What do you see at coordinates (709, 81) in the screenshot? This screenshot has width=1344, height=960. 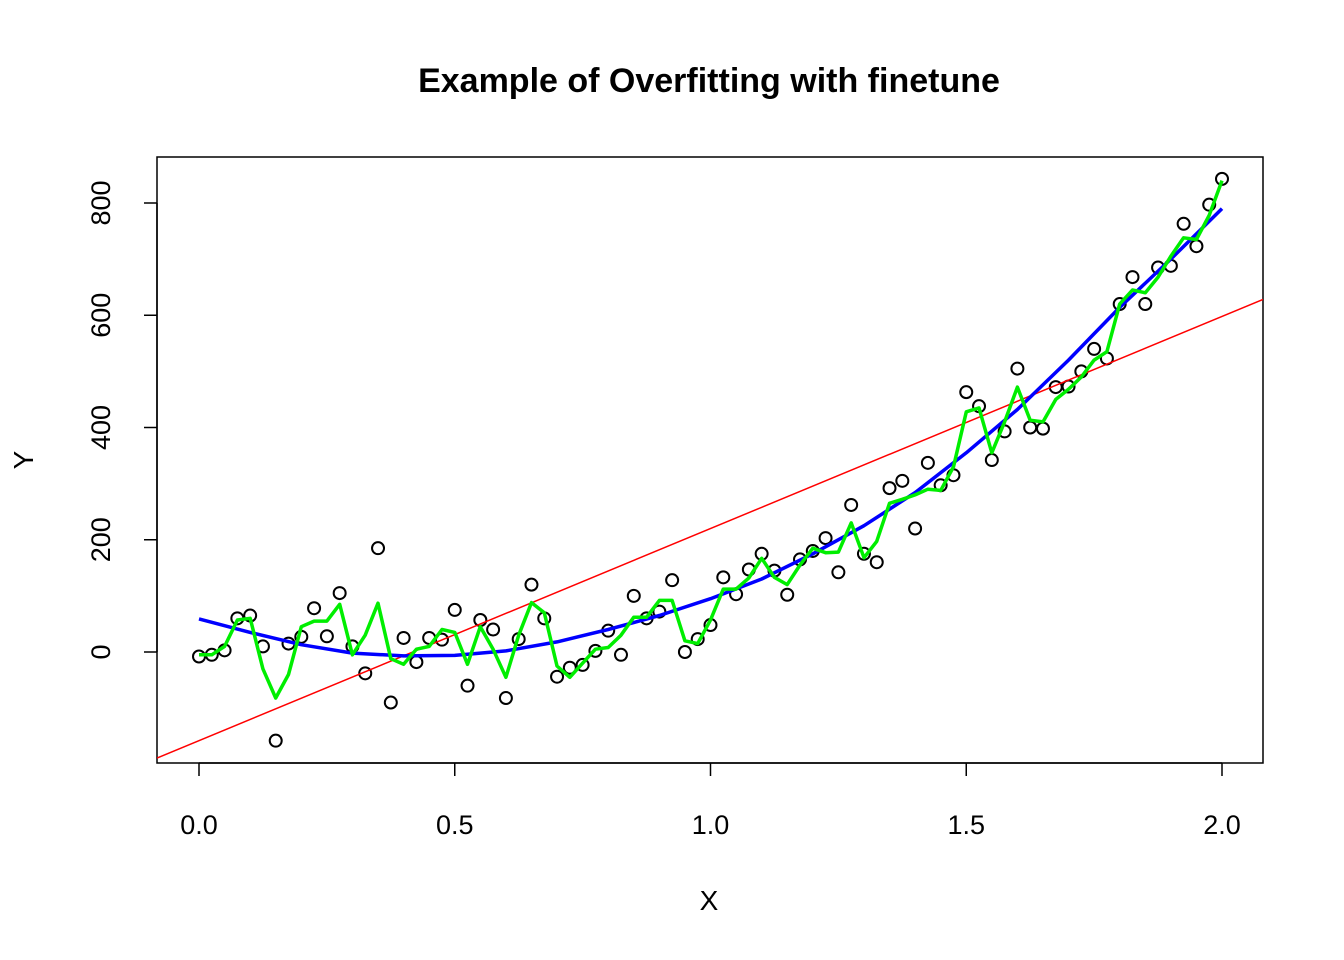 I see `chart-title: Example of Overfitting with finetune` at bounding box center [709, 81].